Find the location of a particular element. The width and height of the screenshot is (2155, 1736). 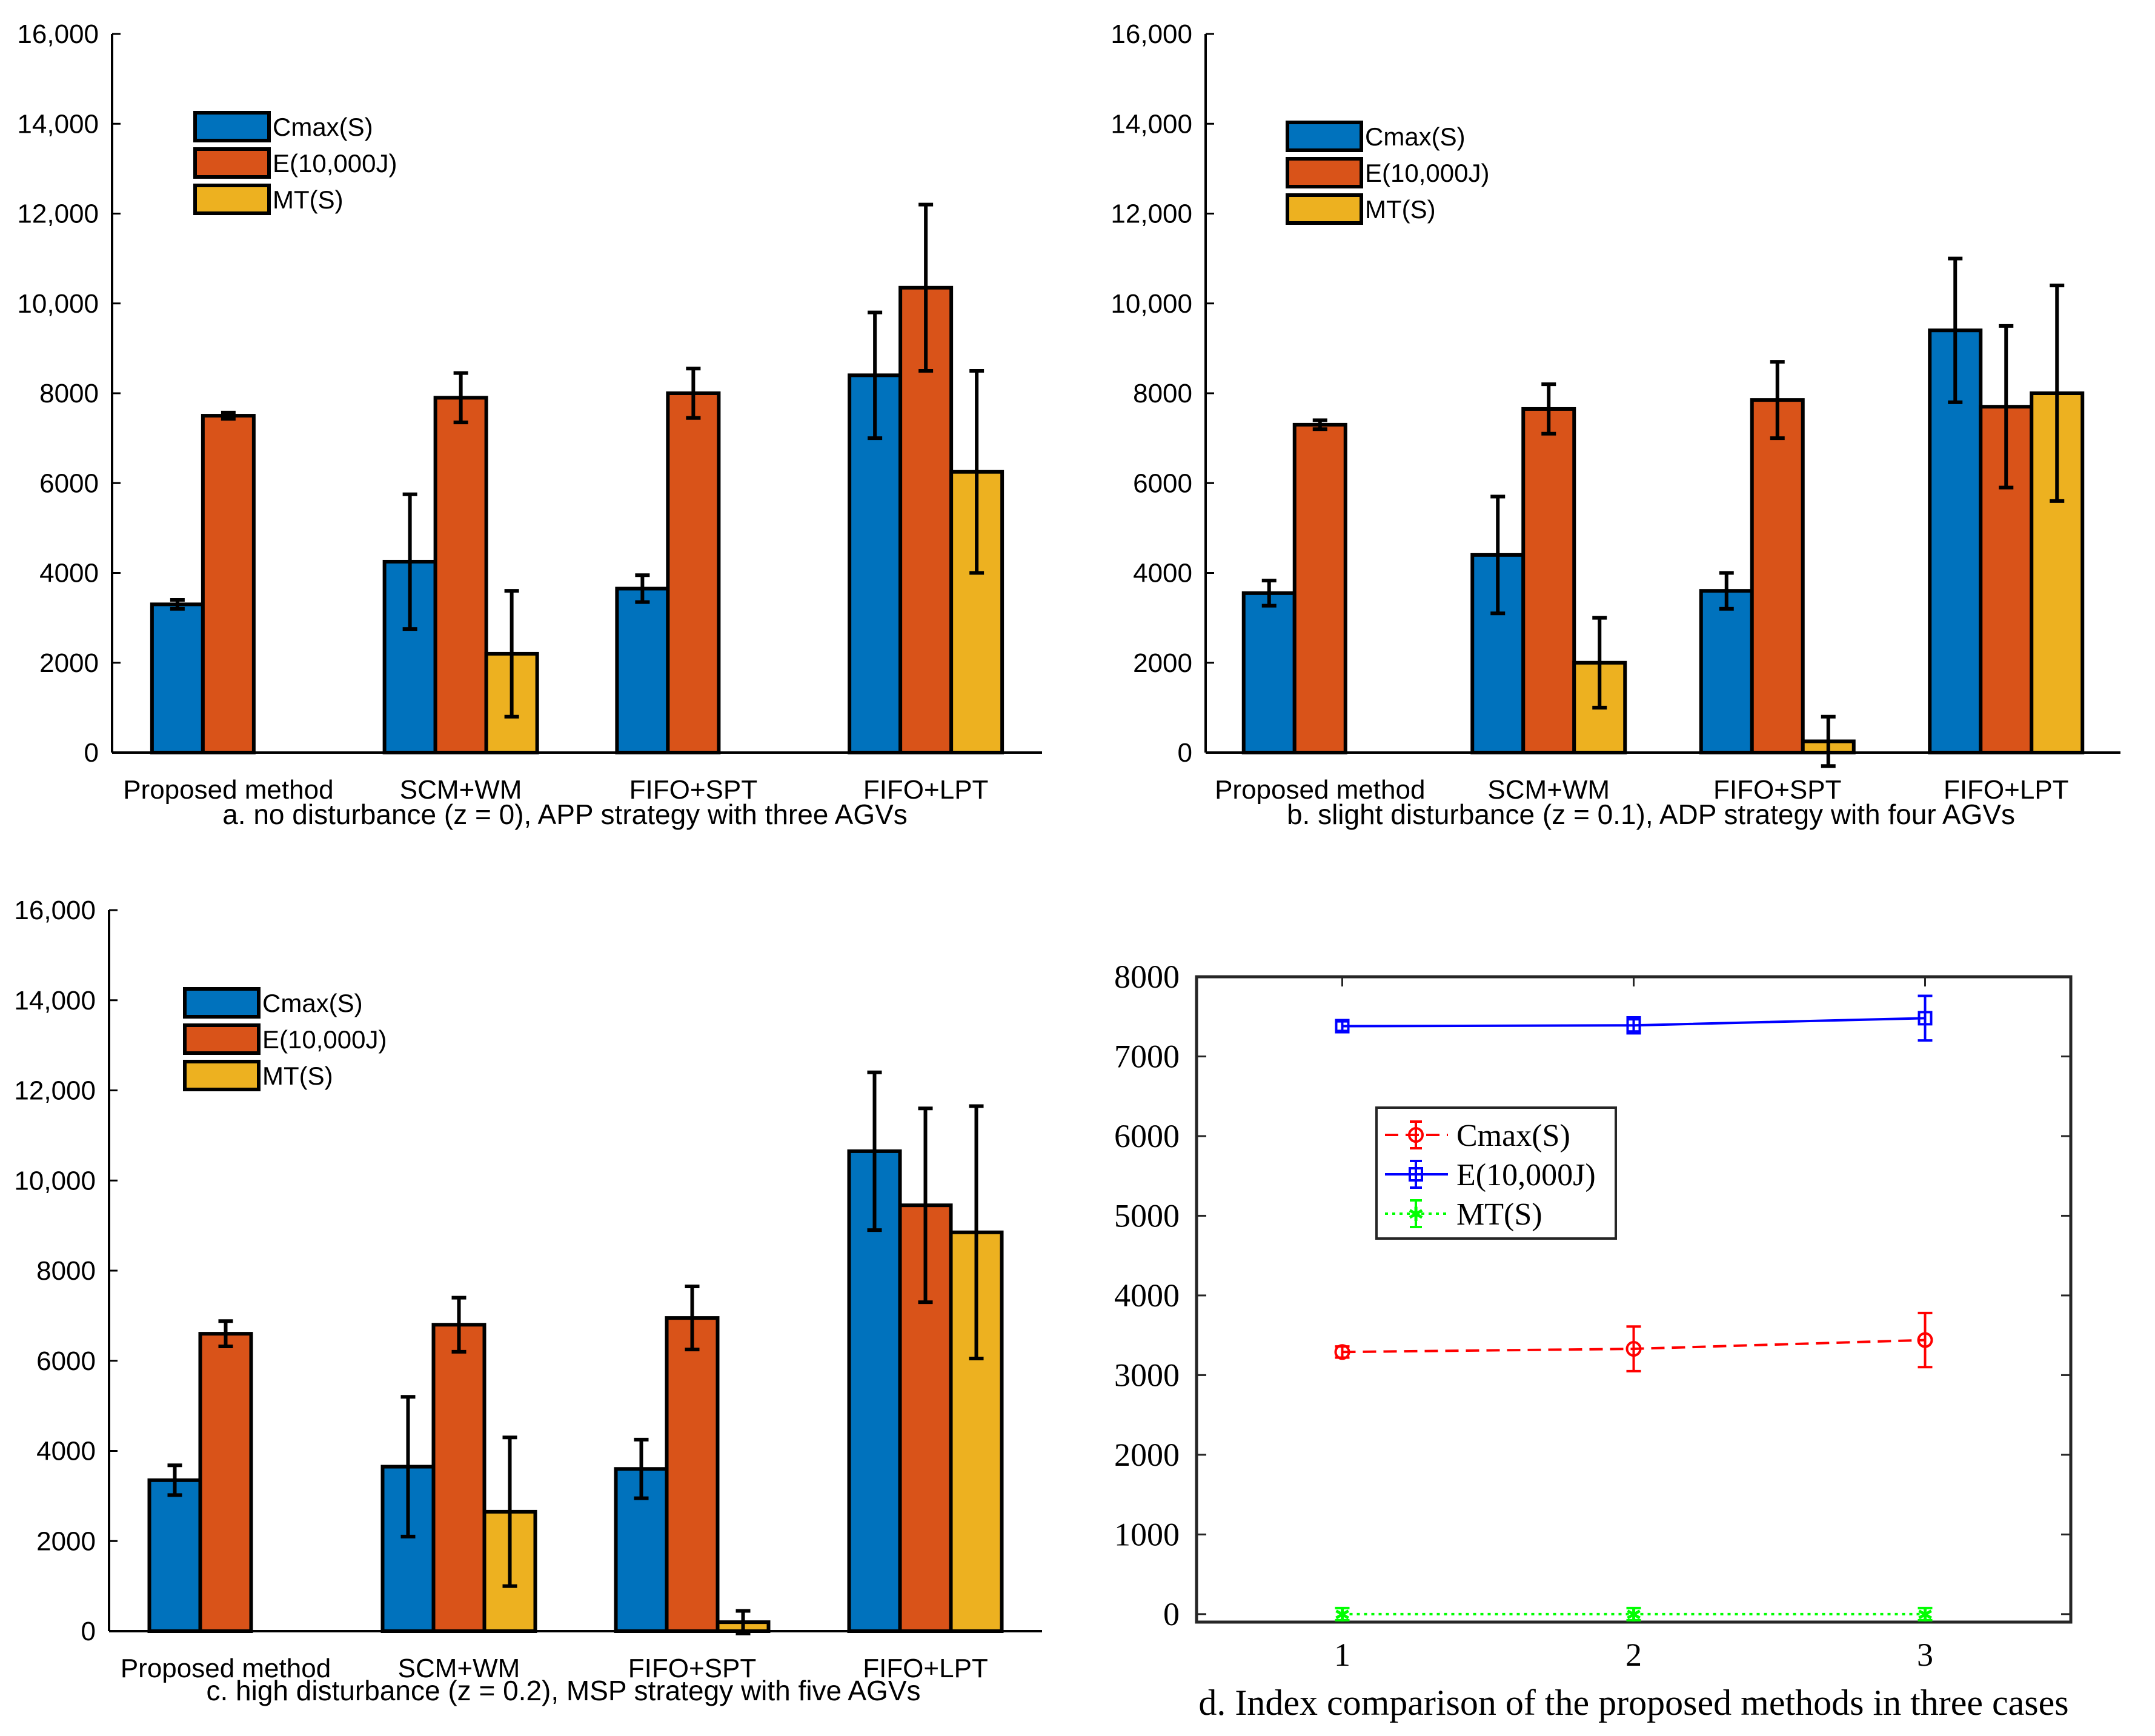

y-tick-label: 12,000 is located at coordinates (1151, 214).